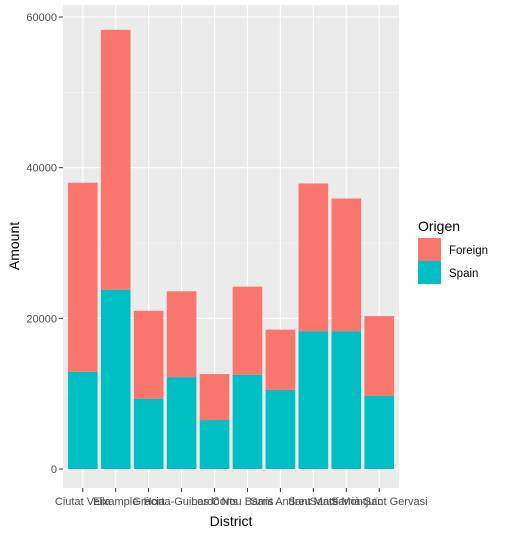 The width and height of the screenshot is (506, 536). I want to click on legend-title: Origen, so click(439, 226).